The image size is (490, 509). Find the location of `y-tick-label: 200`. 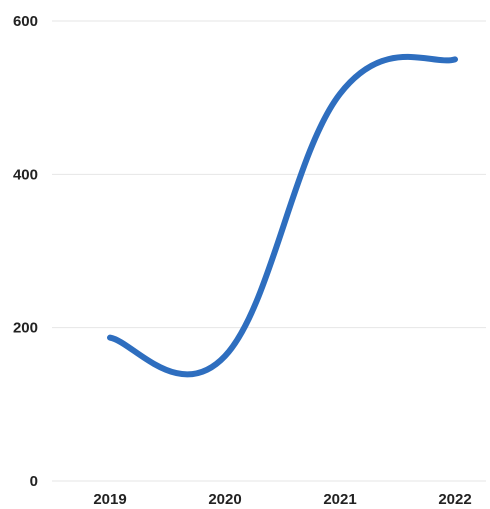

y-tick-label: 200 is located at coordinates (25, 328).